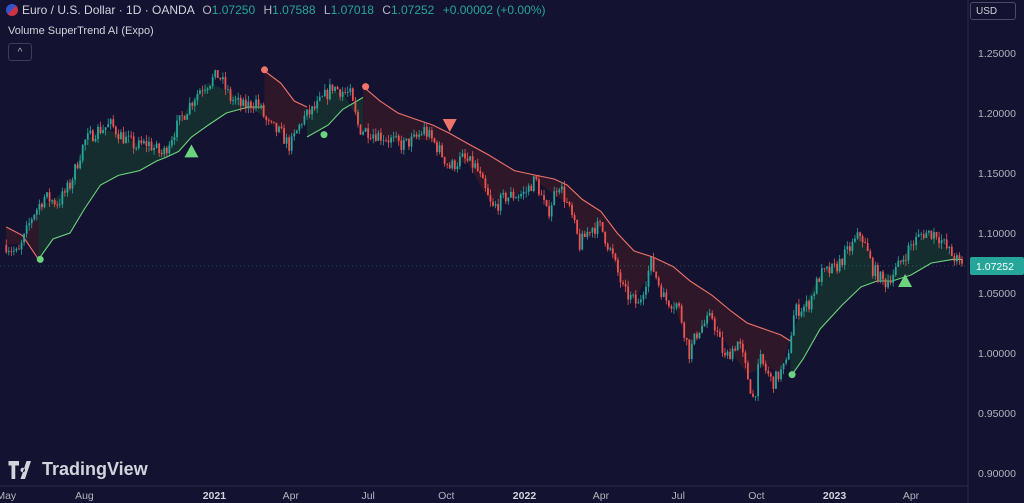  Describe the element at coordinates (108, 10) in the screenshot. I see `symbol-title: Euro / U.S. Dollar · 1D · OANDA` at that location.